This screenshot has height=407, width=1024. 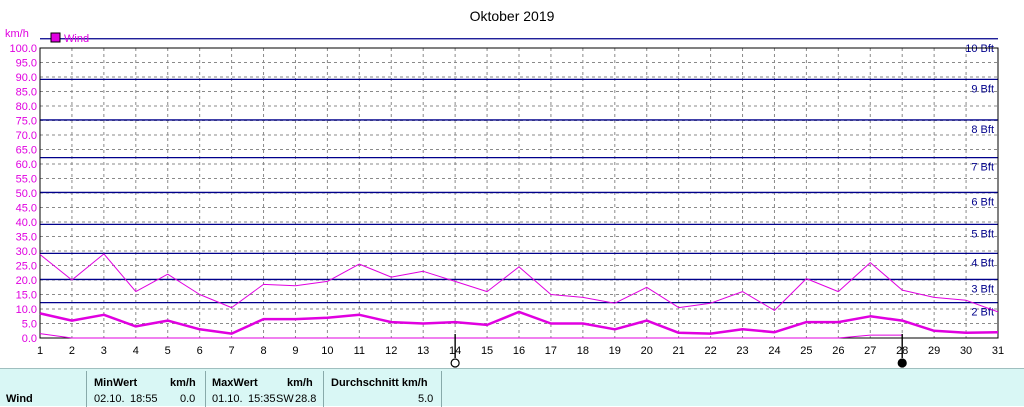 What do you see at coordinates (306, 399) in the screenshot?
I see `max-value: 28.8` at bounding box center [306, 399].